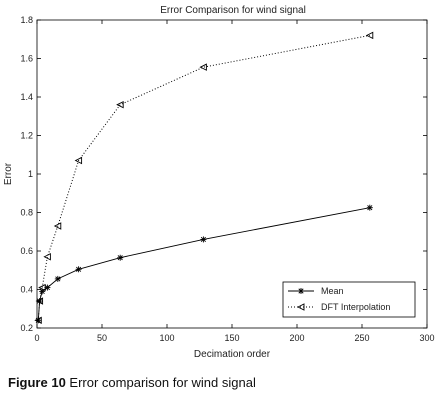 The image size is (440, 401). I want to click on legend-label-mean: Mean, so click(332, 291).